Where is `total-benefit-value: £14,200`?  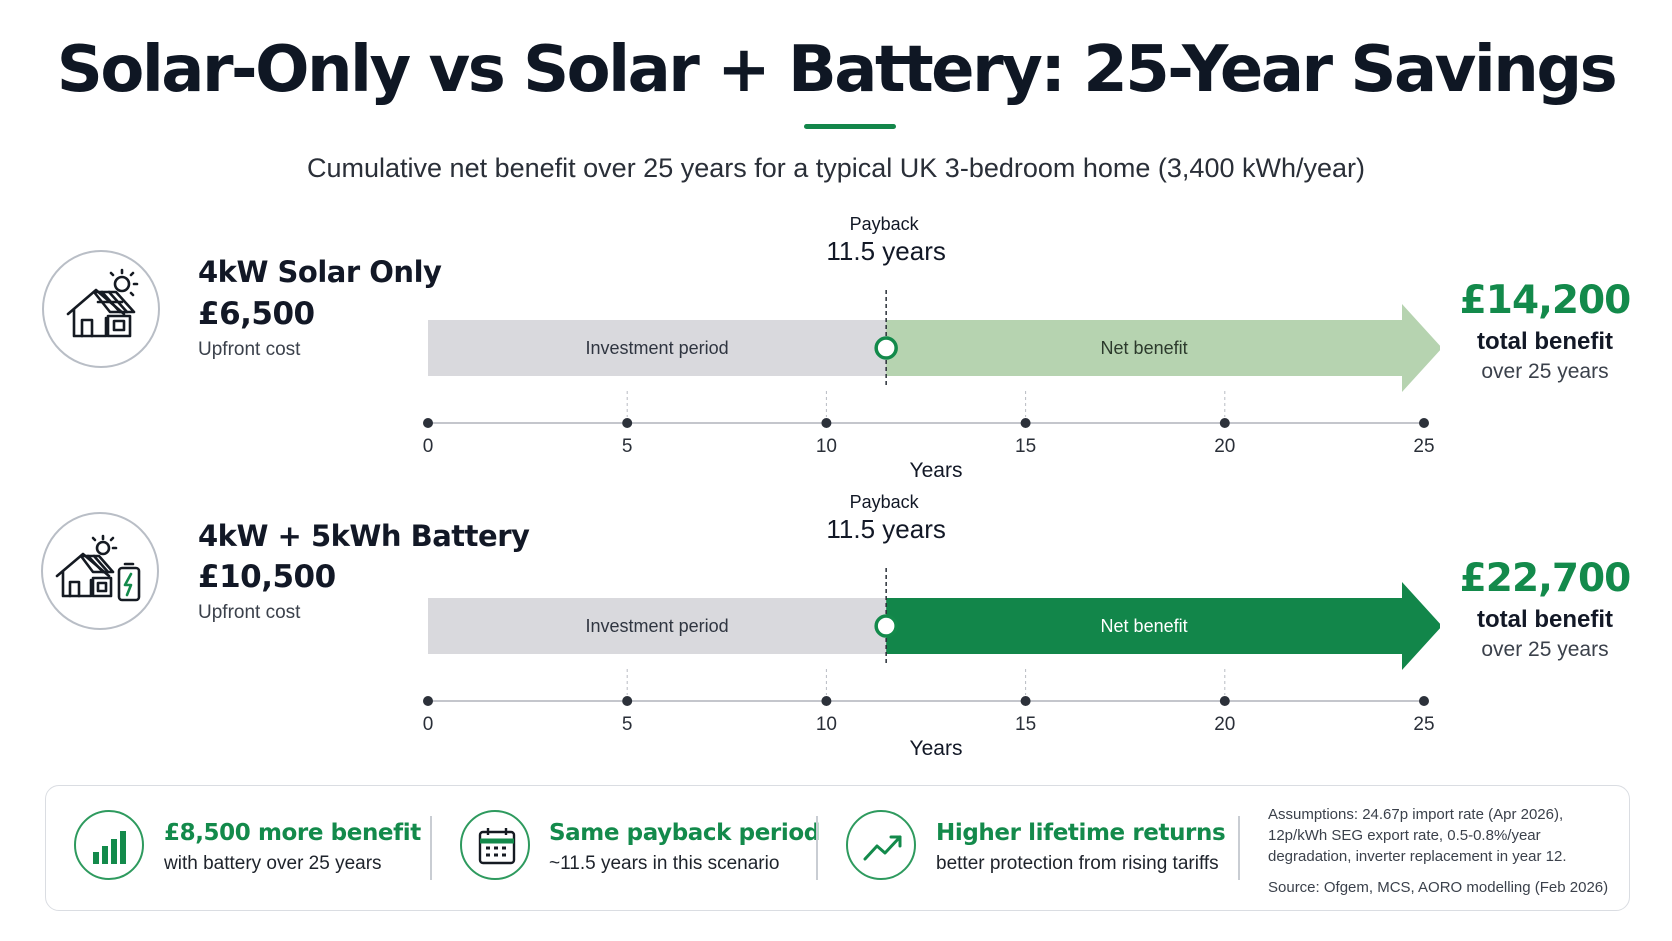 total-benefit-value: £14,200 is located at coordinates (1545, 300).